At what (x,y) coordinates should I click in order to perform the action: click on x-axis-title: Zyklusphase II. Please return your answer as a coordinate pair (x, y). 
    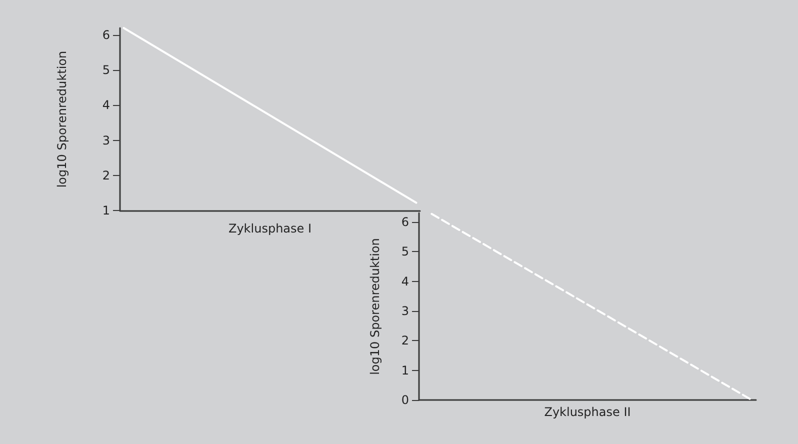
    Looking at the image, I should click on (587, 412).